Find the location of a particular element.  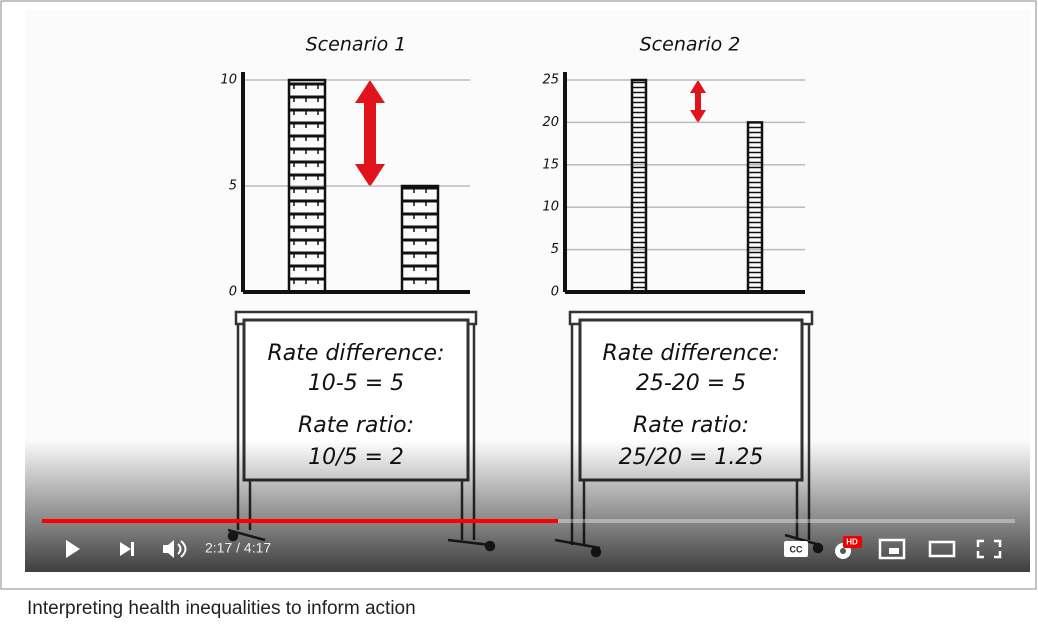

volume-button is located at coordinates (175, 549).